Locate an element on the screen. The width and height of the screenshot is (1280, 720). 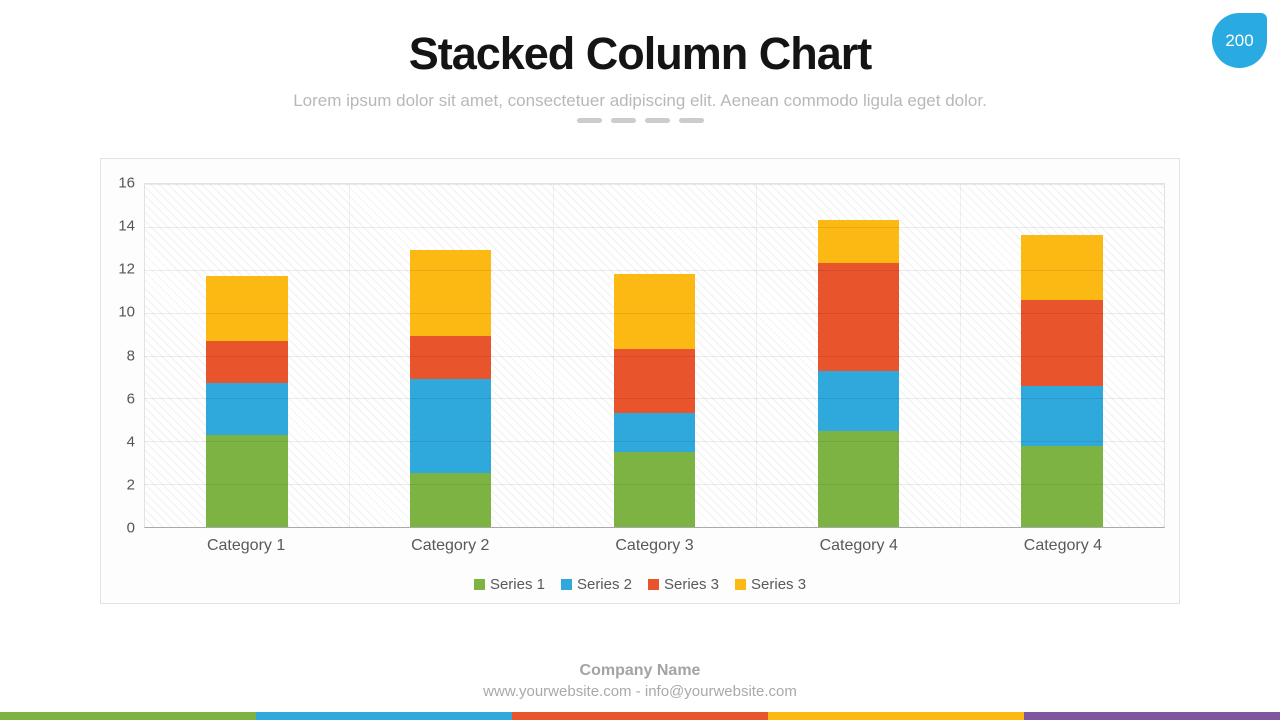
x-axis-category-label: Category 2 is located at coordinates (450, 545).